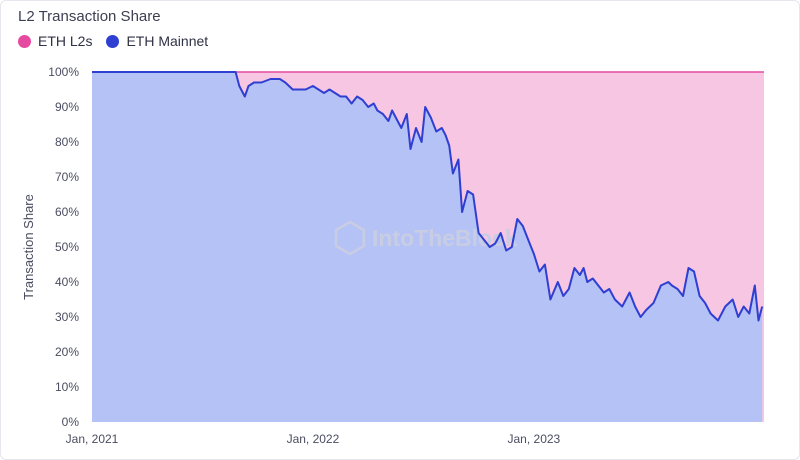 This screenshot has height=460, width=800. What do you see at coordinates (67, 352) in the screenshot?
I see `y-tick-label: 20%` at bounding box center [67, 352].